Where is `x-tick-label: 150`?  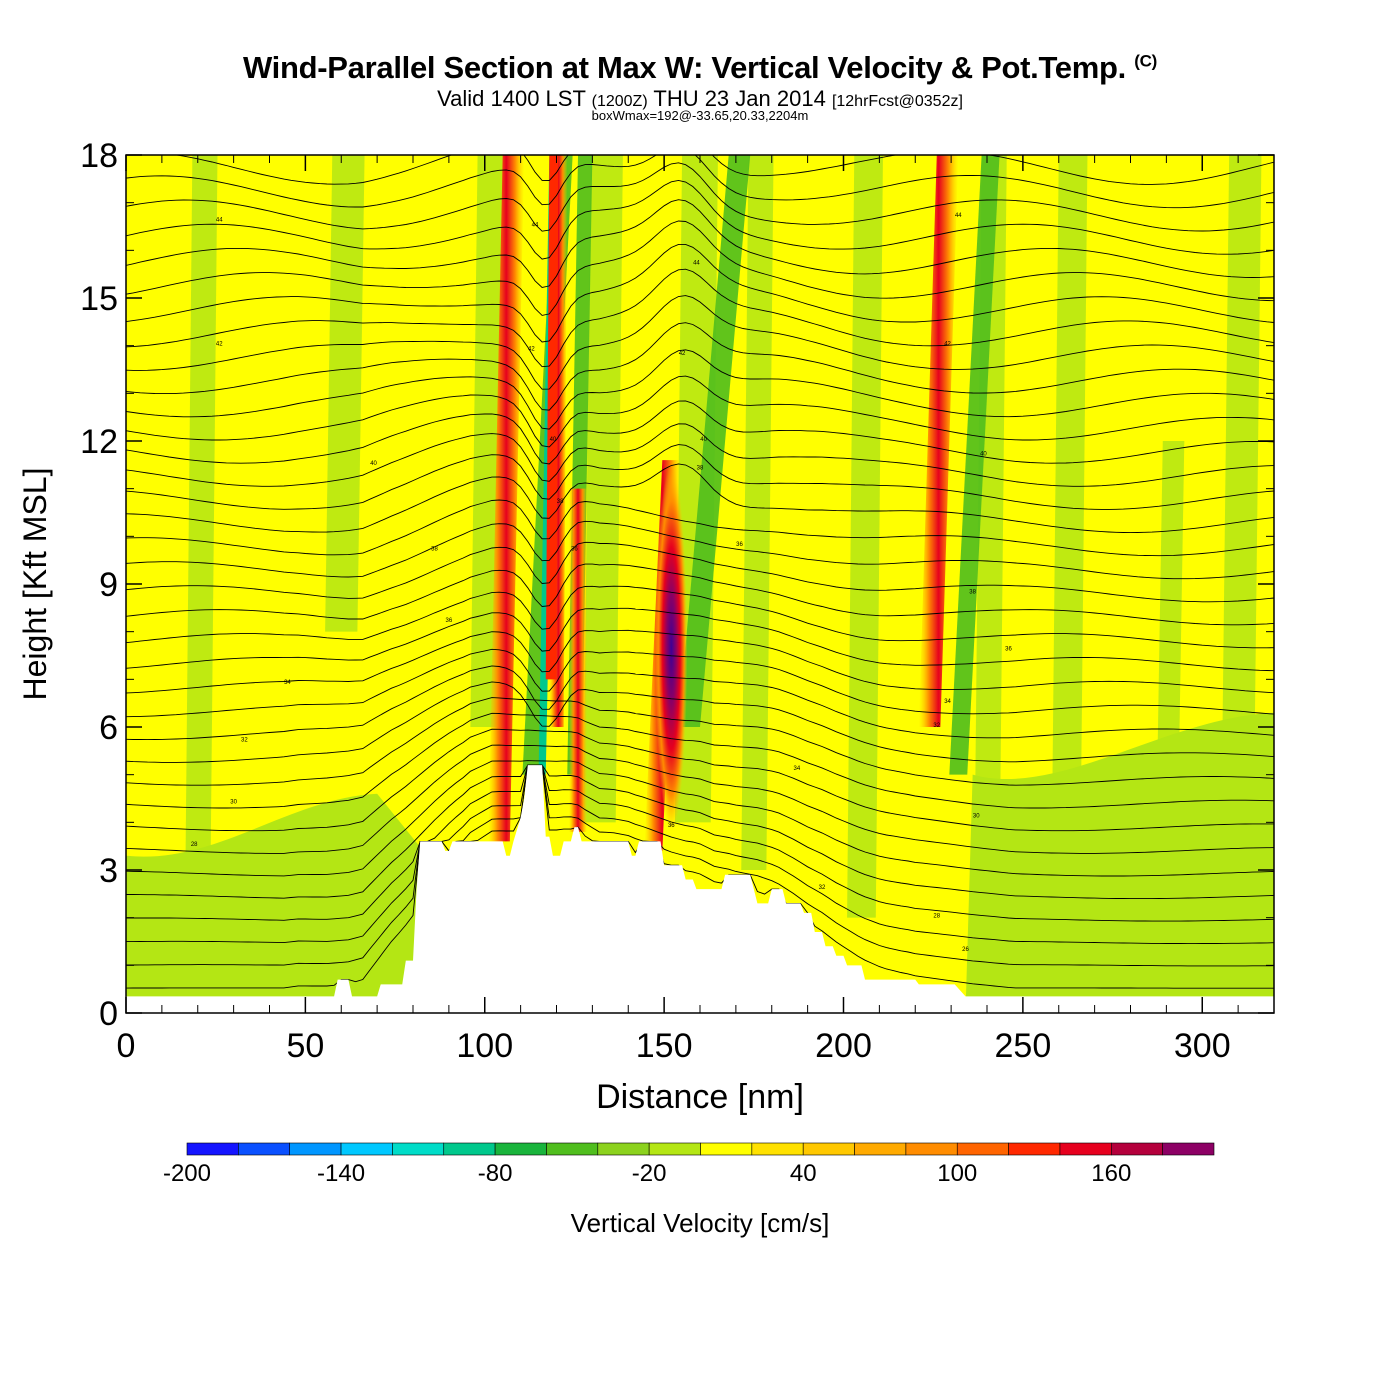 x-tick-label: 150 is located at coordinates (664, 1046).